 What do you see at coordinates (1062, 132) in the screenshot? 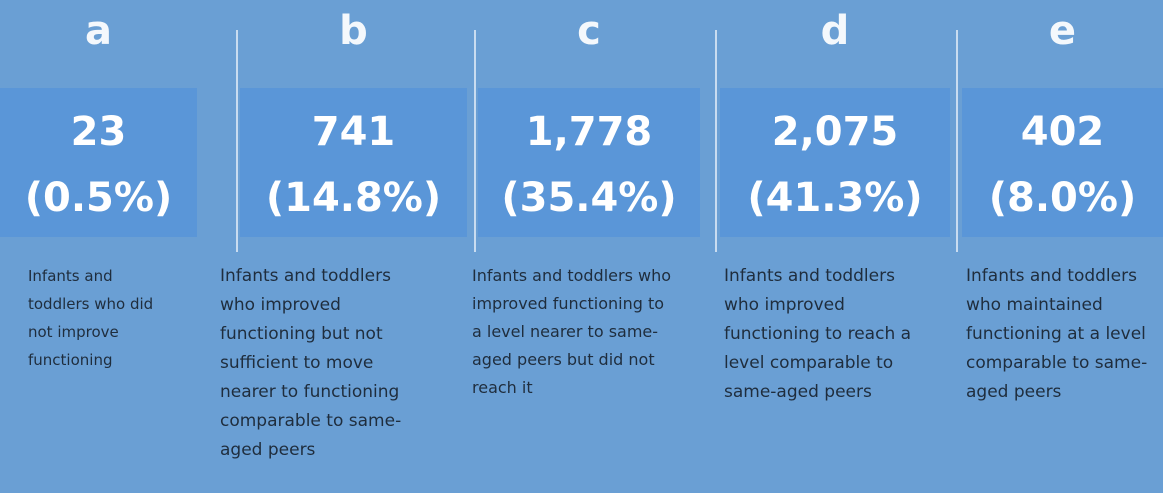
I see `count: 402` at bounding box center [1062, 132].